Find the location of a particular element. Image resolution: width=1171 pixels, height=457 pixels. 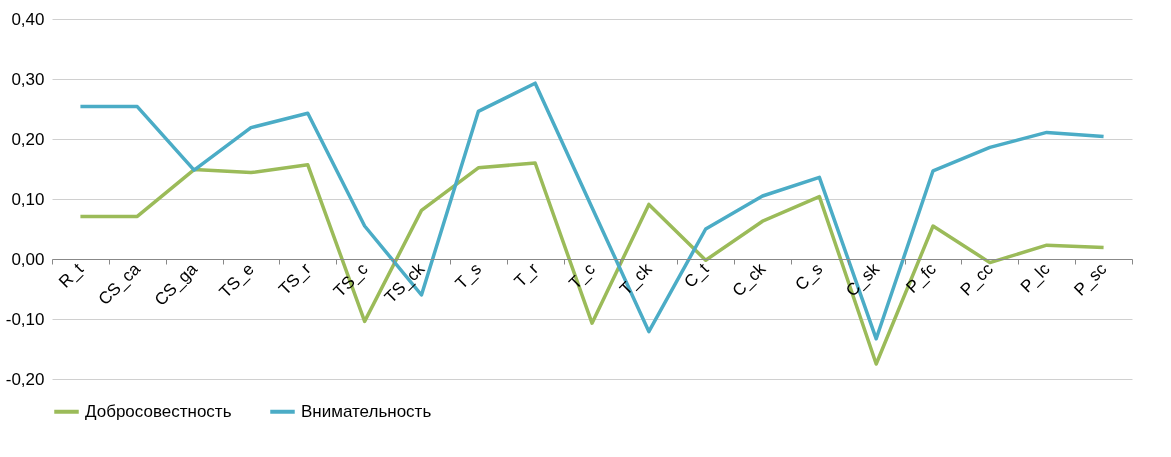

legend-label: Внимательность is located at coordinates (366, 411).